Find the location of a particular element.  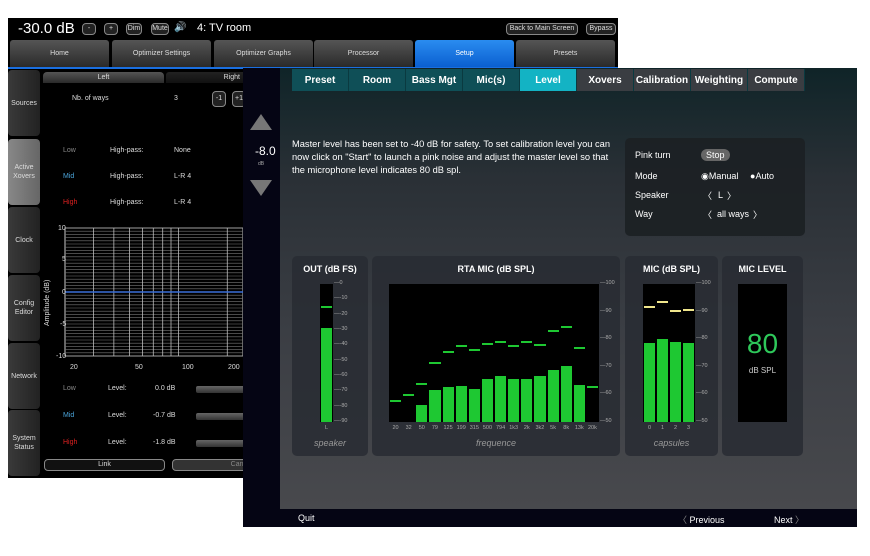

mode-auto-radio: ●Auto is located at coordinates (762, 176).